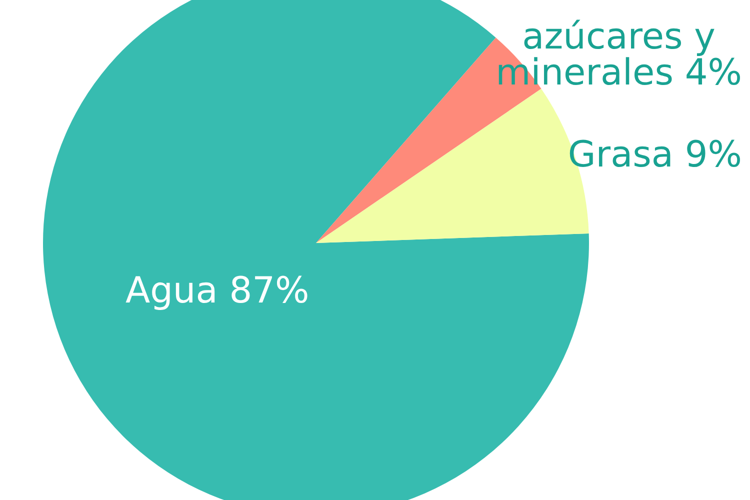 This screenshot has width=750, height=500. Describe the element at coordinates (655, 155) in the screenshot. I see `slice-label: Grasa 9%` at that location.